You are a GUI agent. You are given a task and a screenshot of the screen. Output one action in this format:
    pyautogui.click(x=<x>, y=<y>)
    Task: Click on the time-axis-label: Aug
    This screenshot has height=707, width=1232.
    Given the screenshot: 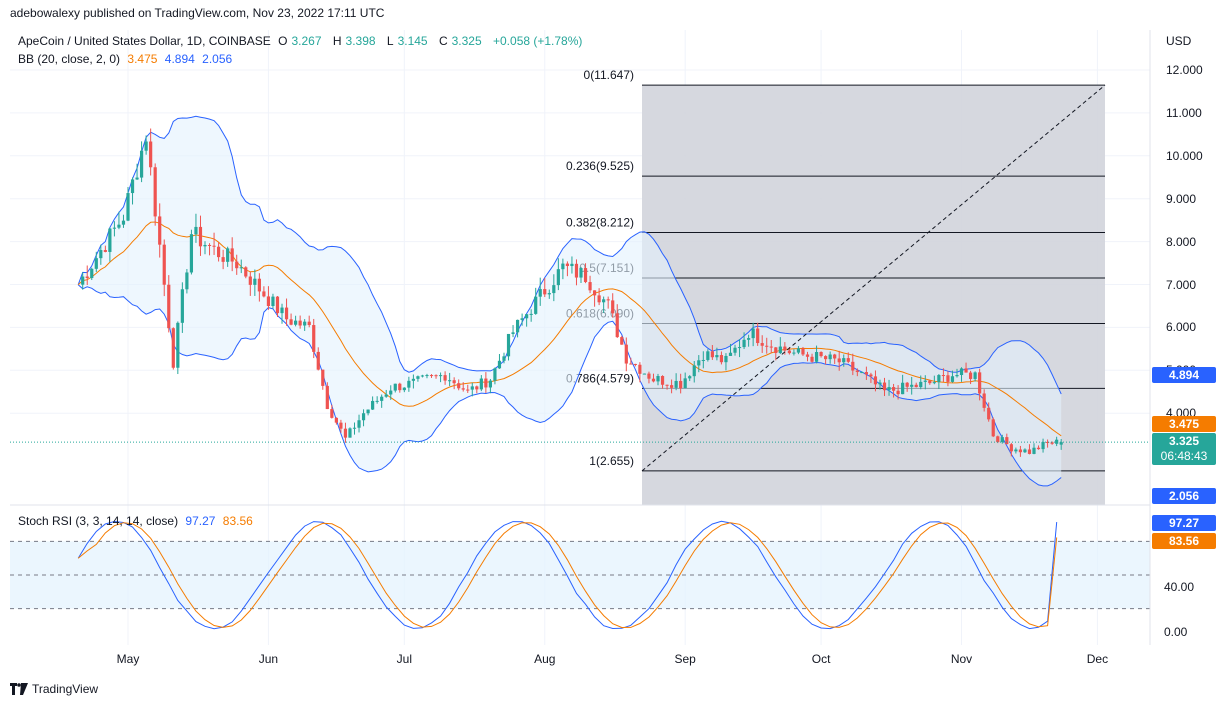 What is the action you would take?
    pyautogui.click(x=544, y=659)
    